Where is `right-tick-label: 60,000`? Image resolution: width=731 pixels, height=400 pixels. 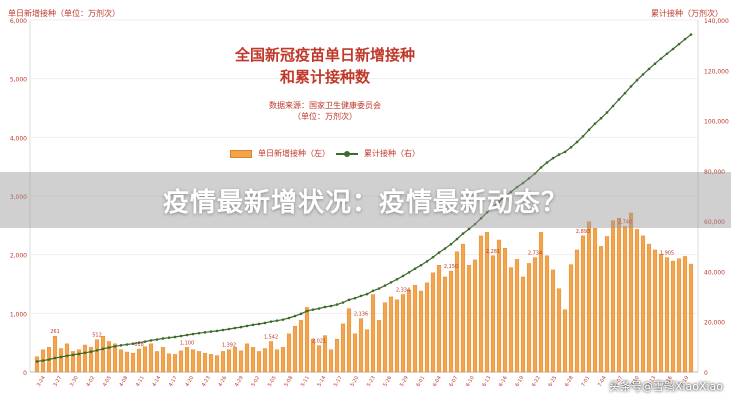 right-tick-label: 60,000 is located at coordinates (714, 222).